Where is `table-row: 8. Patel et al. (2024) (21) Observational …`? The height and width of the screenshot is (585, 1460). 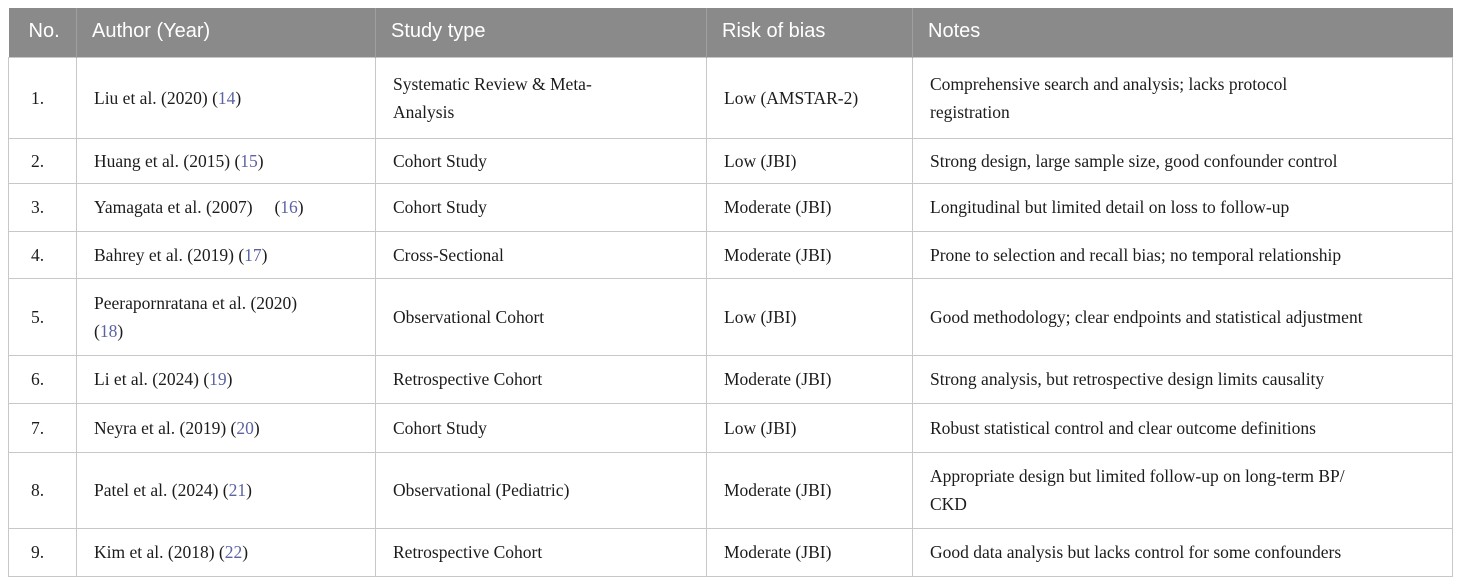
table-row: 8. Patel et al. (2024) (21) Observational … is located at coordinates (730, 490).